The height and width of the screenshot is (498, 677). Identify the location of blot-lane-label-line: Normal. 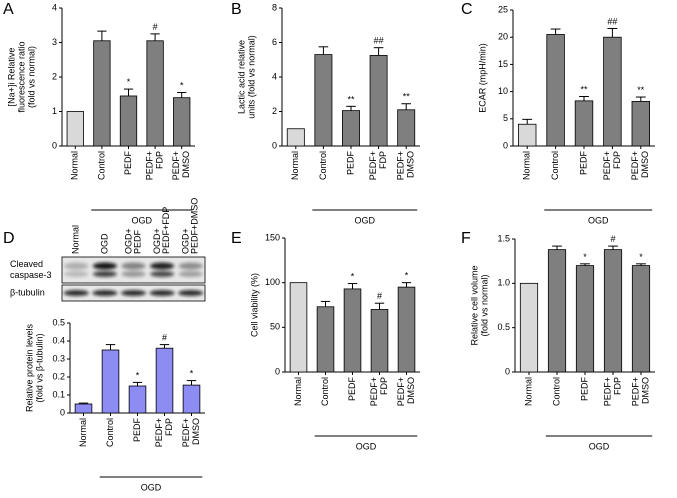
(76, 239).